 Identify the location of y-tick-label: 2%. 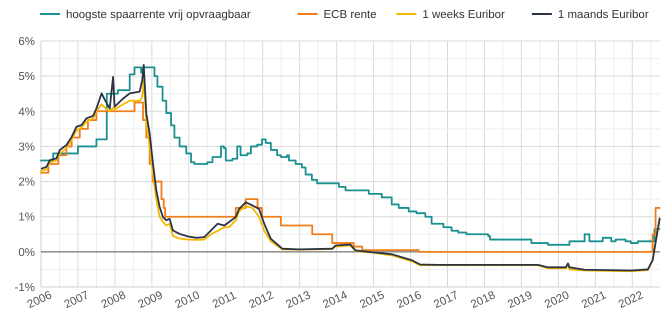
(26, 182).